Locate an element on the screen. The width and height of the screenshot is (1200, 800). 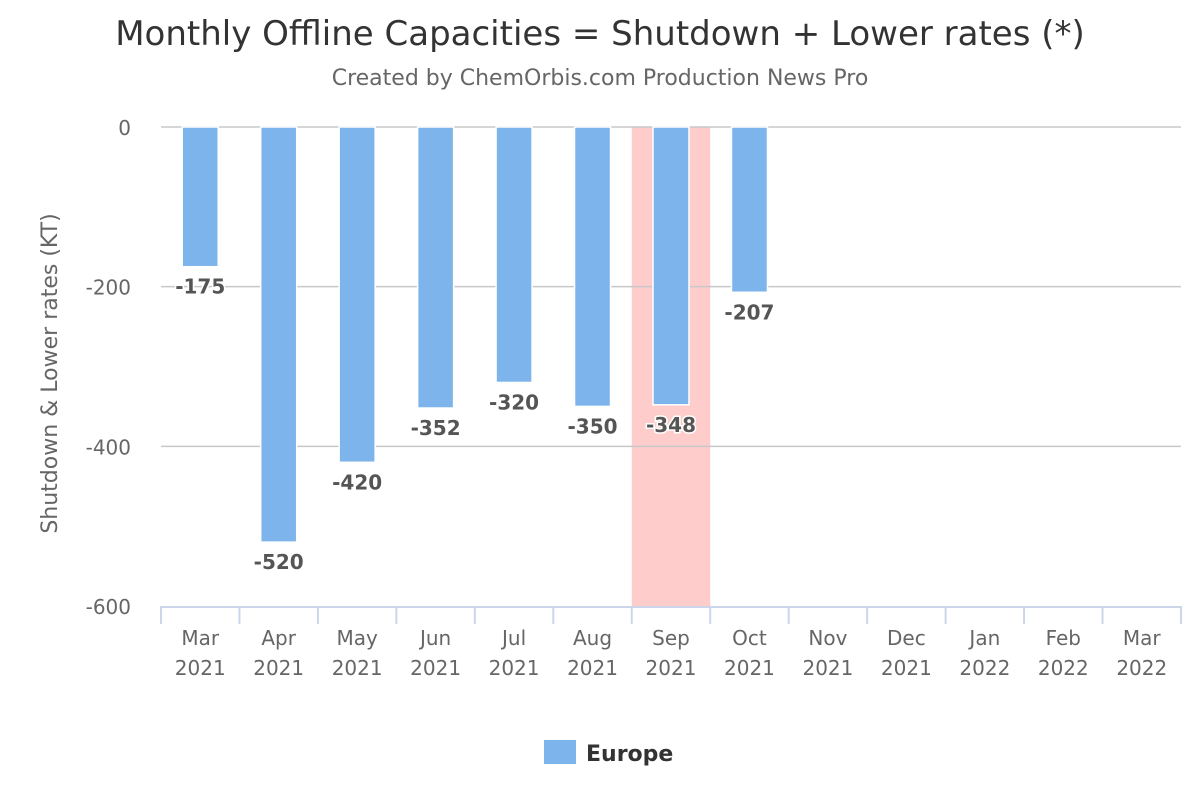
x-tick-label-month: Jan is located at coordinates (983, 638).